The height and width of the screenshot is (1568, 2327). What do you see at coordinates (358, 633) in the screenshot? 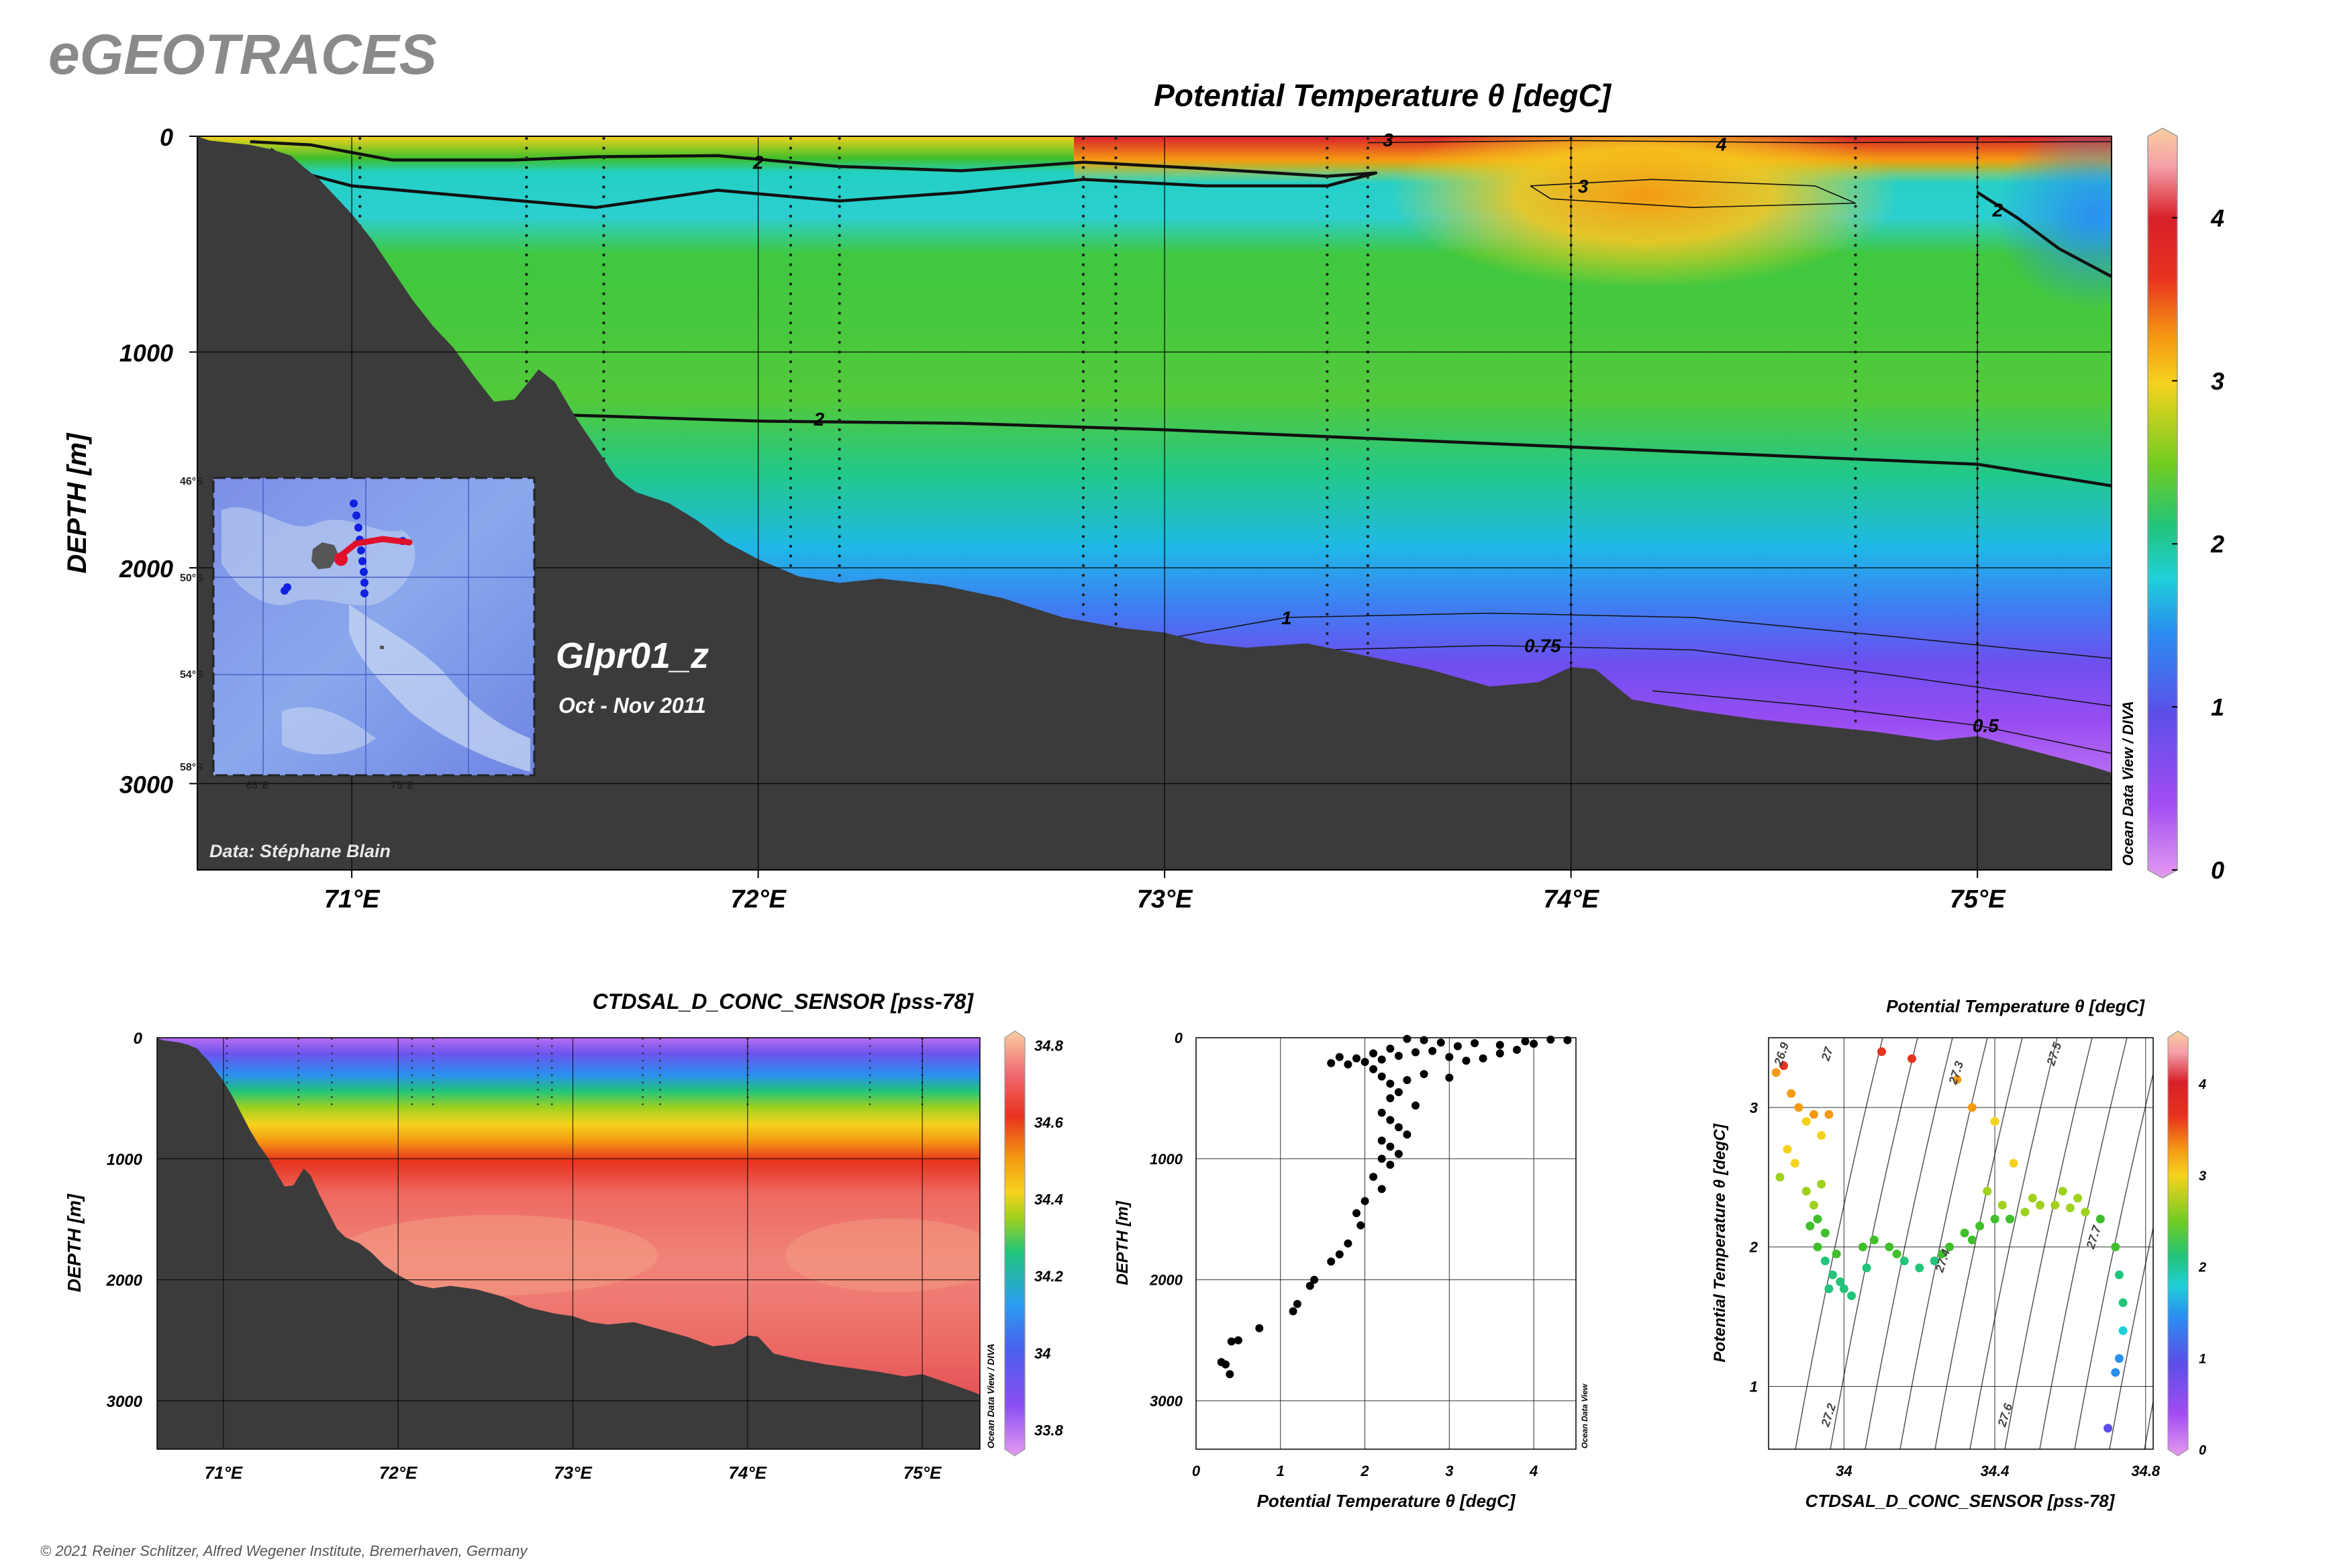
I see `station-map-inset: 46°S 50°S 54°S 58°S 65°E 75°E` at bounding box center [358, 633].